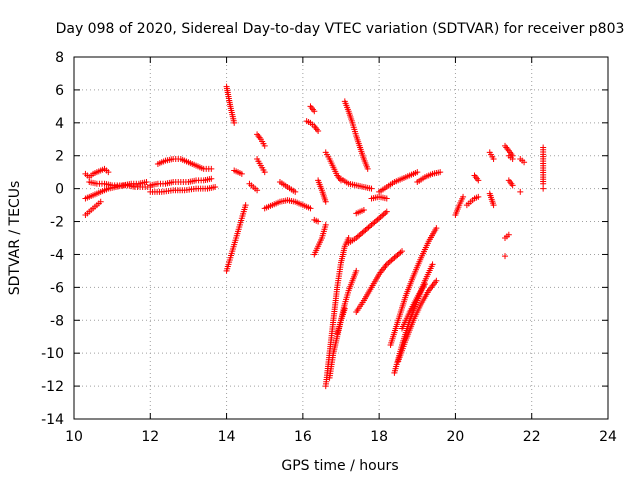  I want to click on x-axis-label: GPS time / hours, so click(339, 466).